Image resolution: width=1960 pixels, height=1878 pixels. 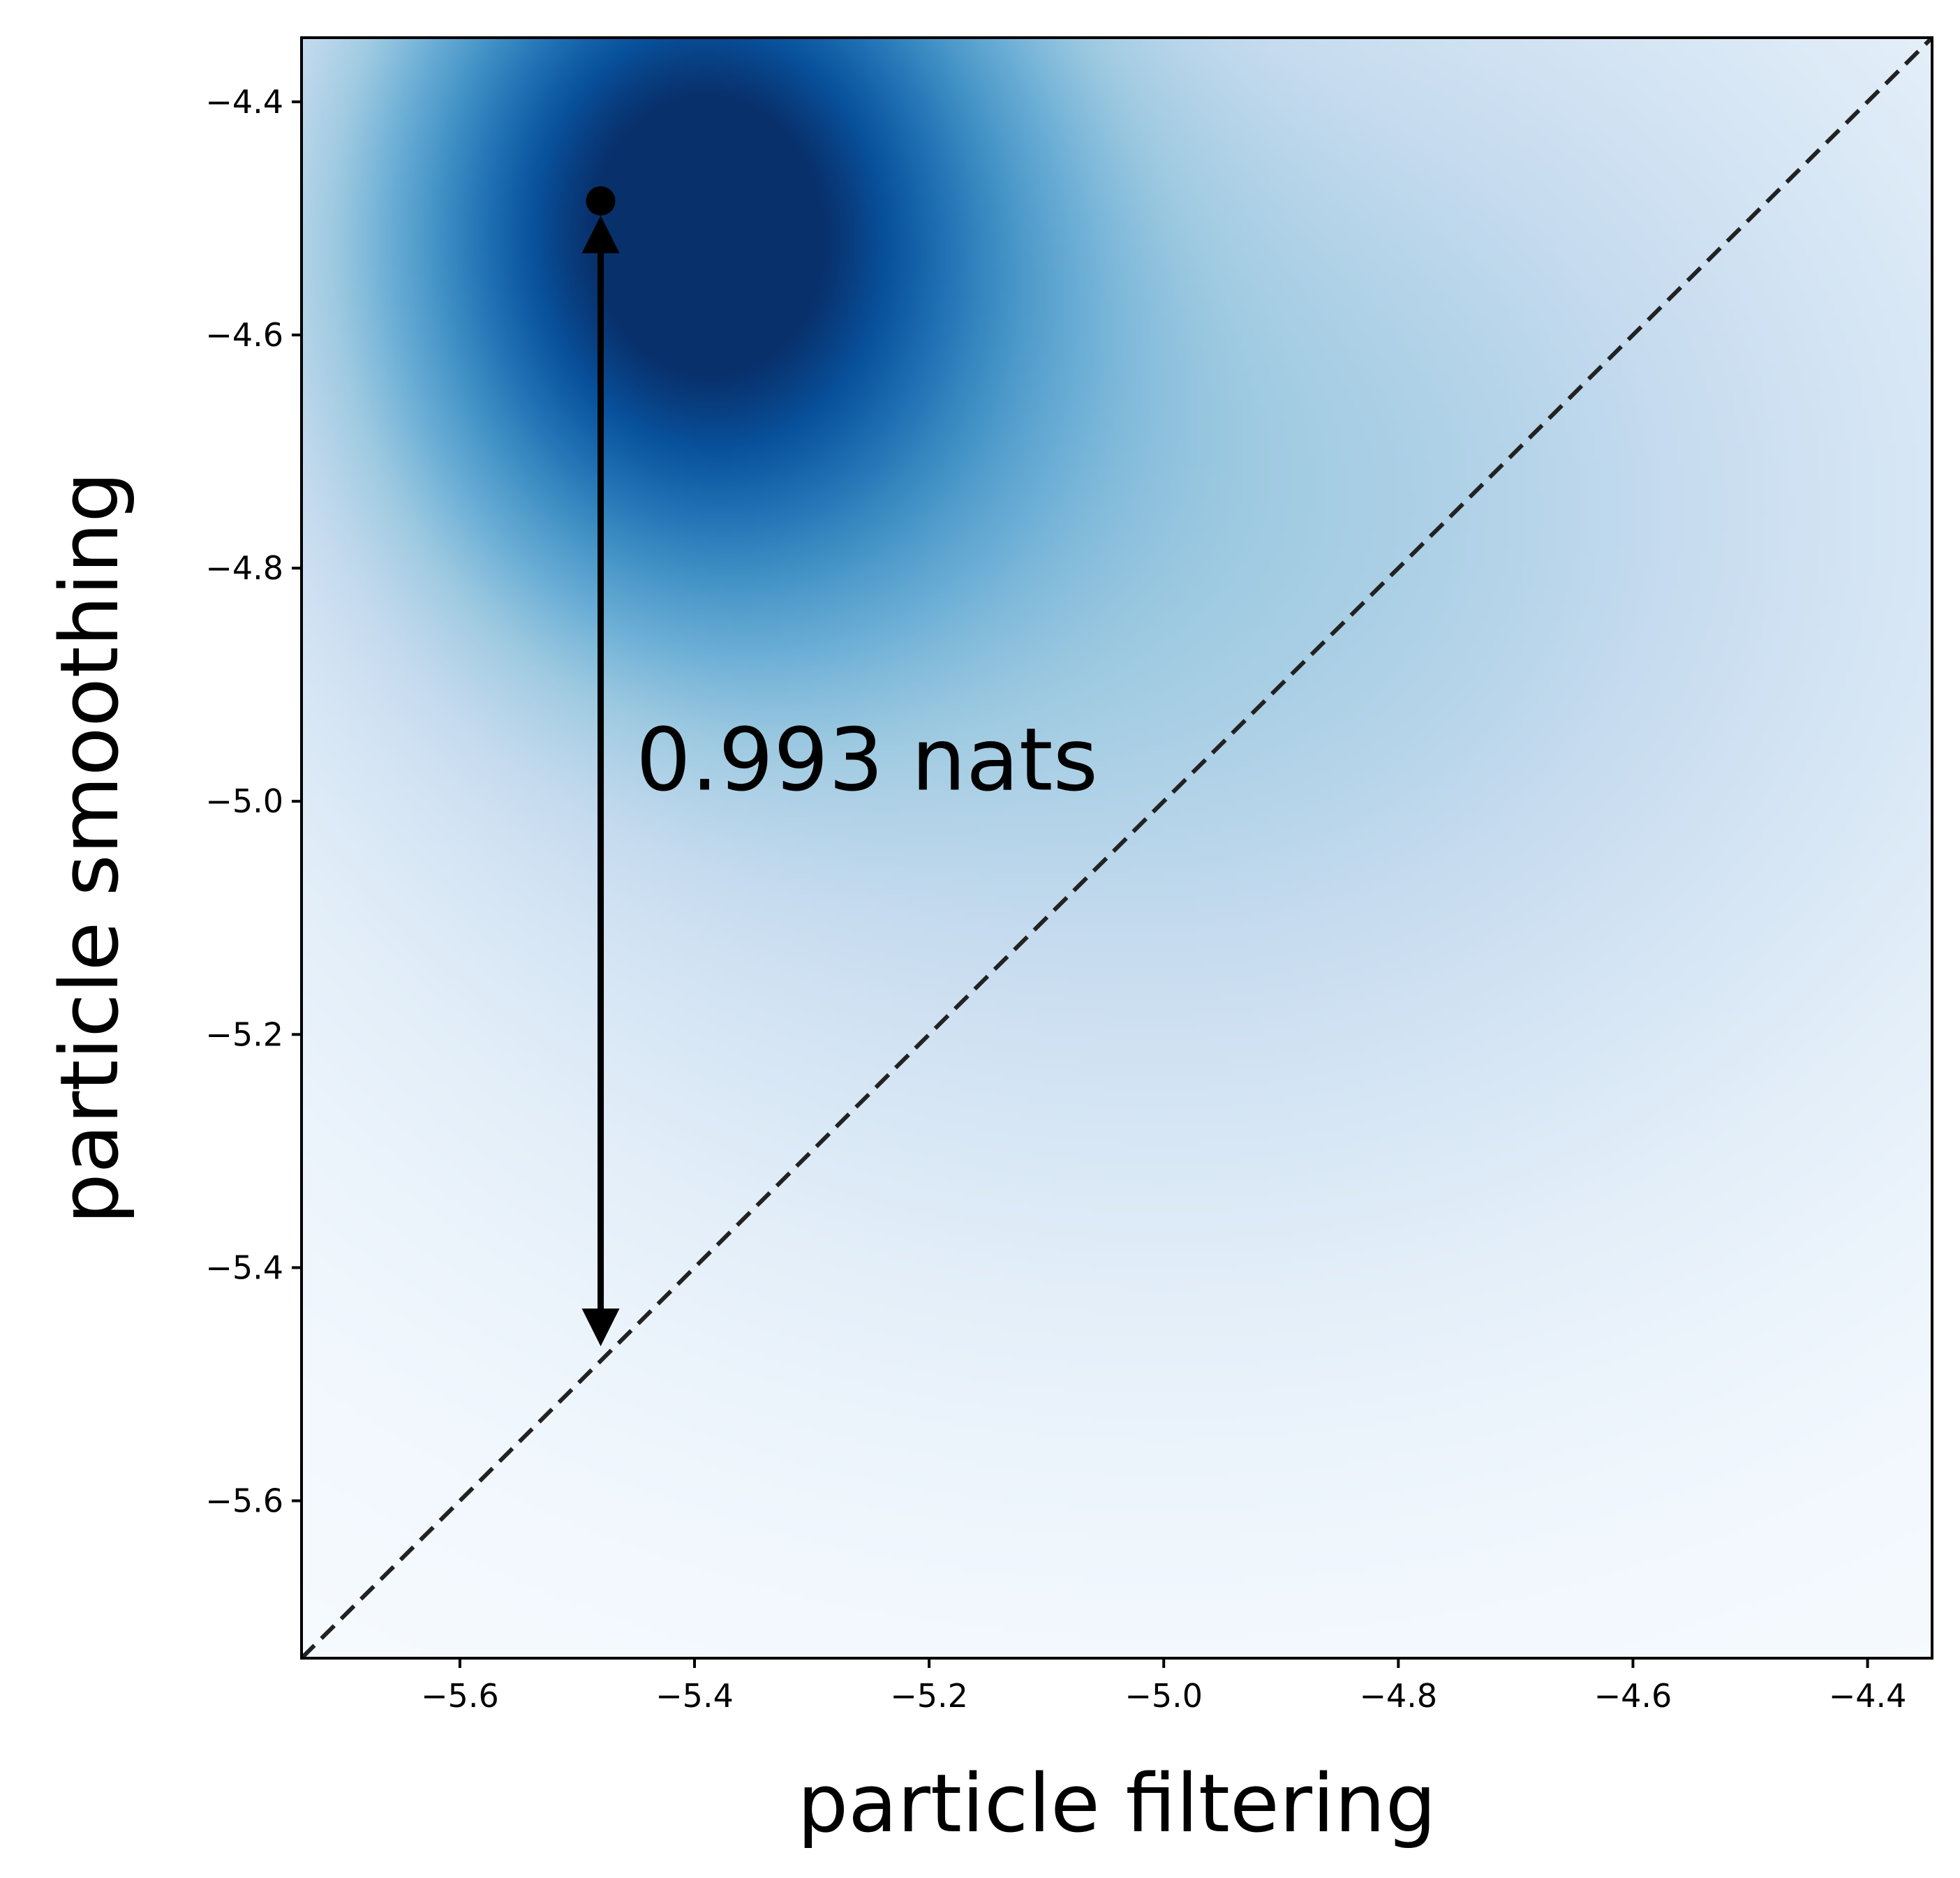 I want to click on y-tick-label: −4.8, so click(x=244, y=568).